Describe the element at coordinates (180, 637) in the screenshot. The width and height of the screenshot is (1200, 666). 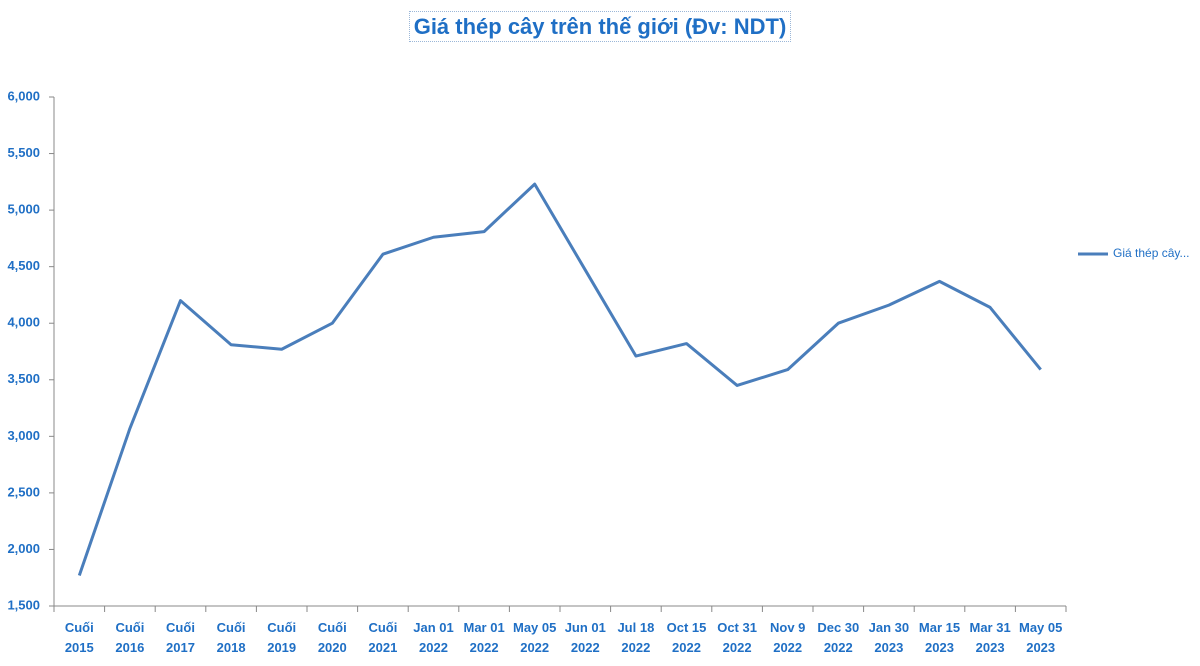
I see `x-tick-label: Cuối 2017` at that location.